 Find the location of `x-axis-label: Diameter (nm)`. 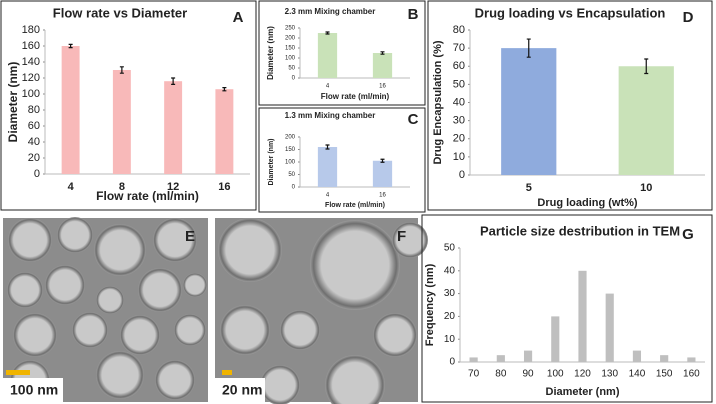

x-axis-label: Diameter (nm) is located at coordinates (583, 392).